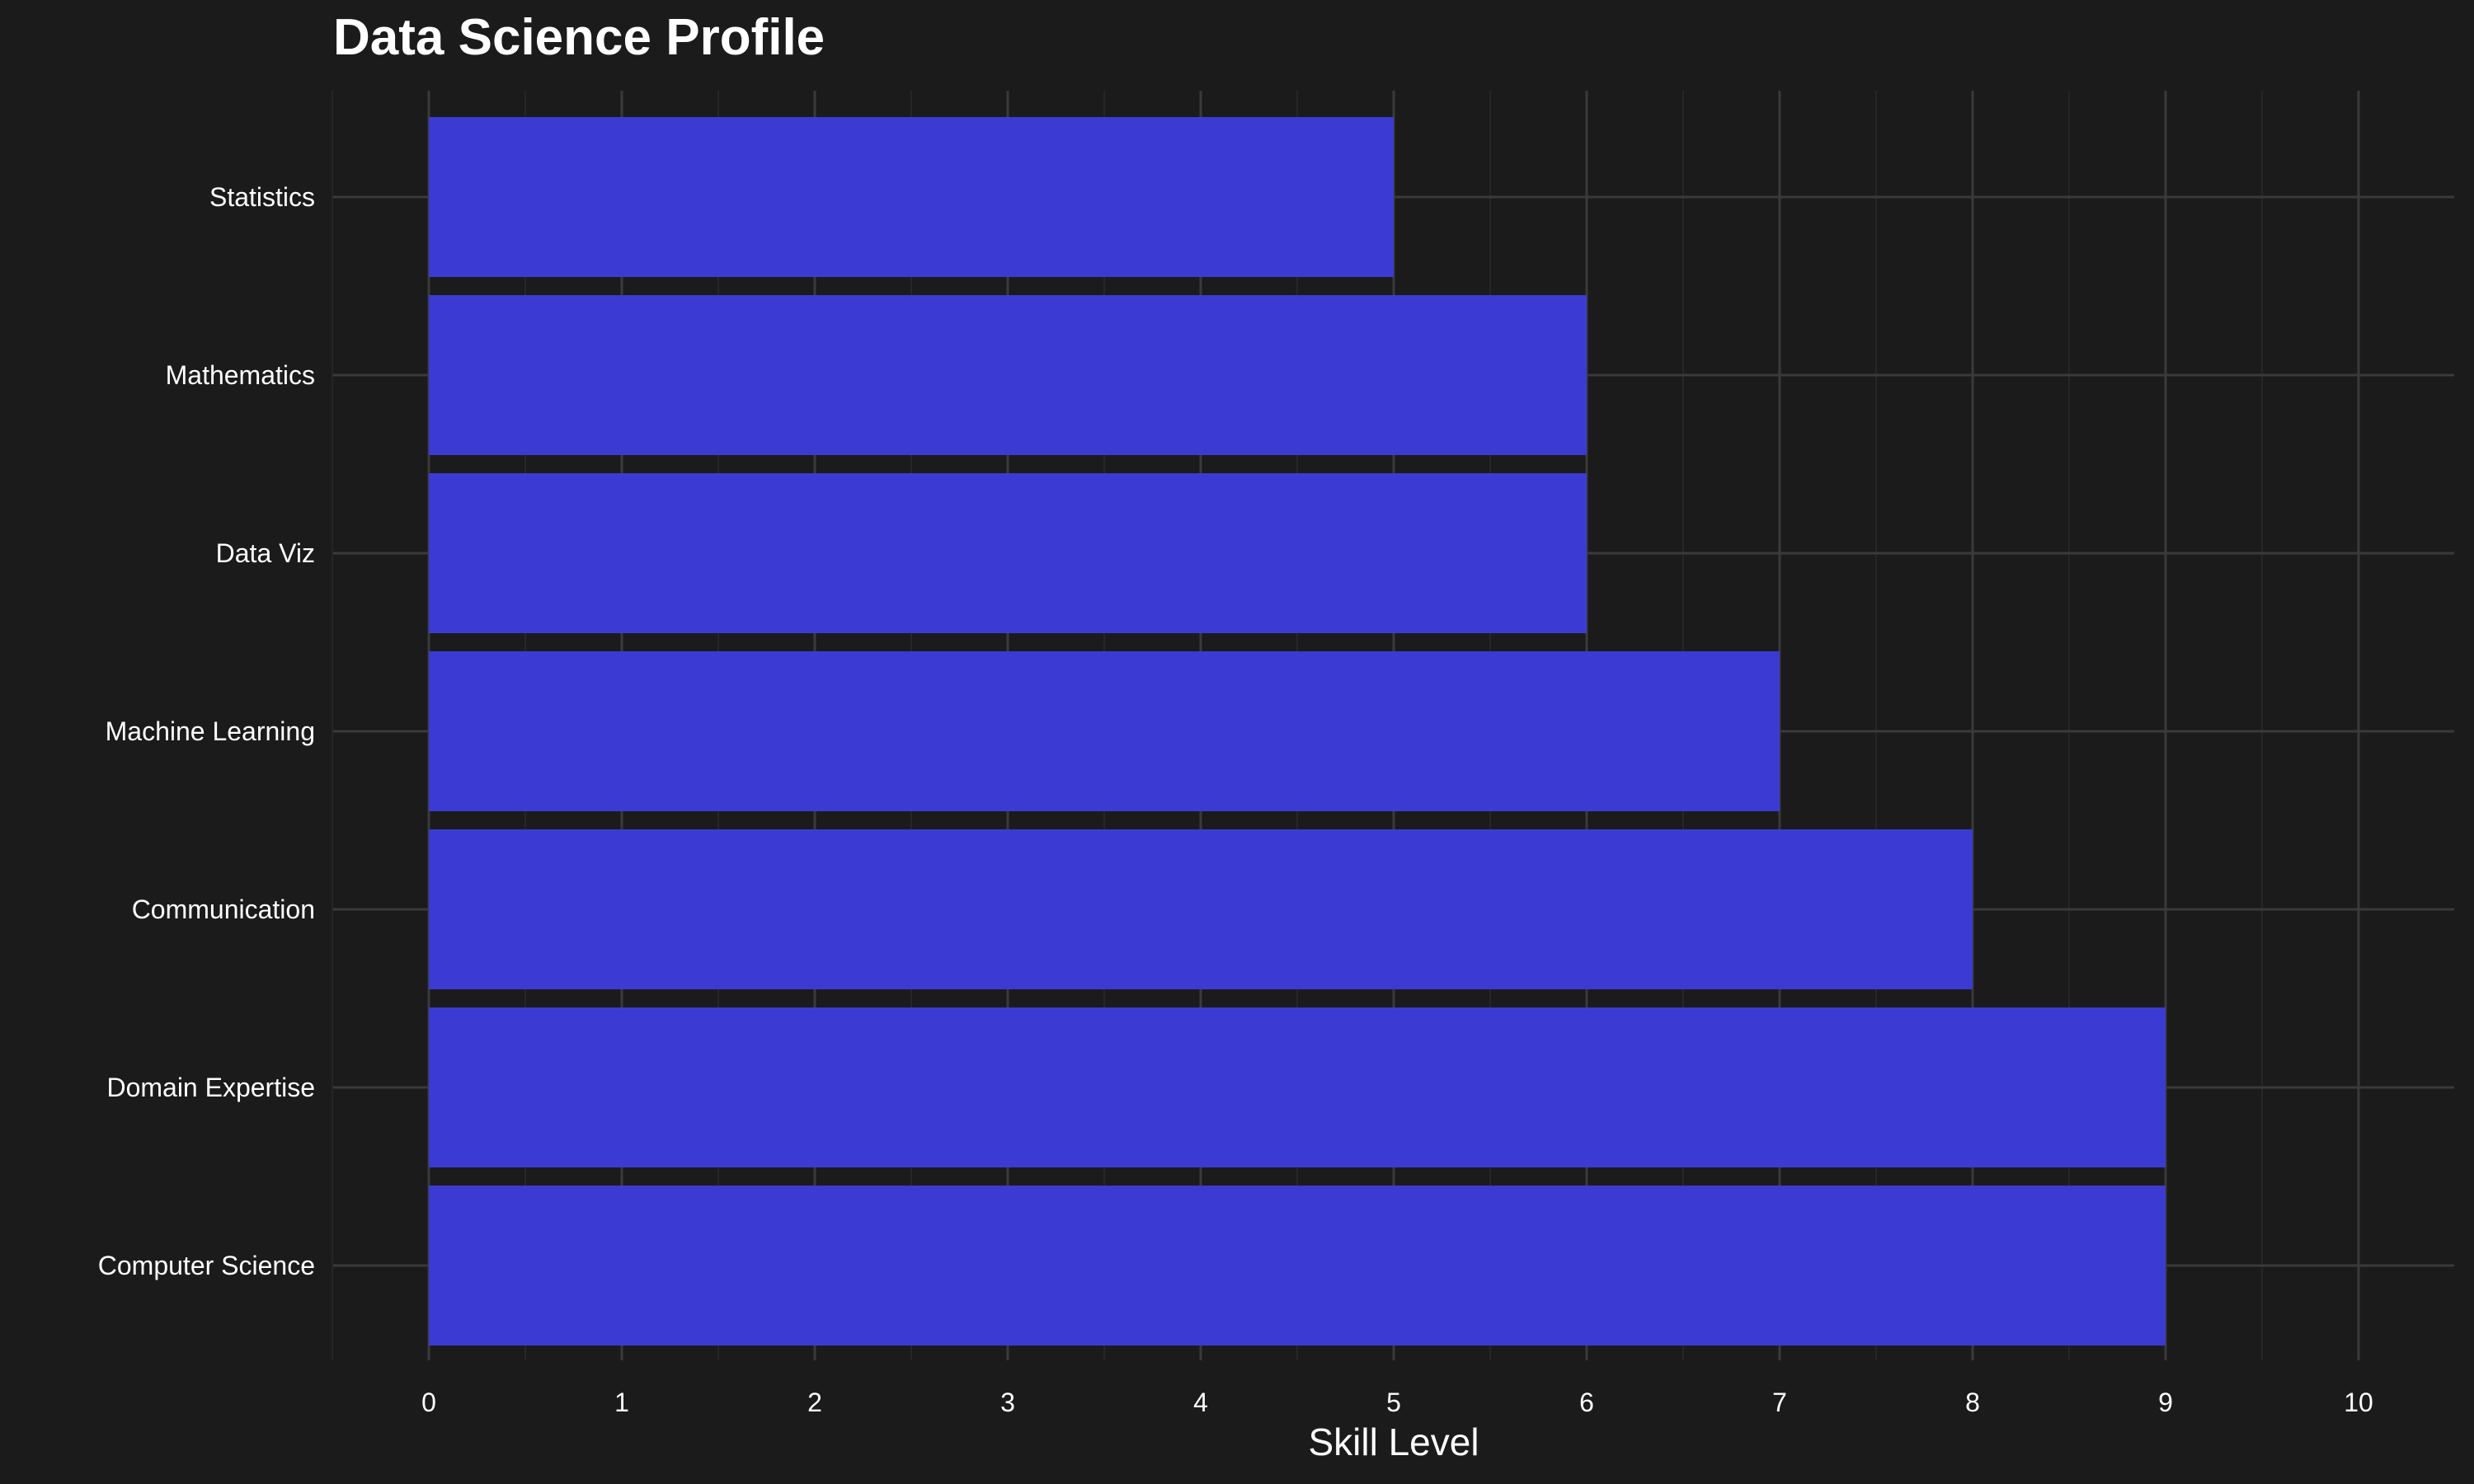  I want to click on x-tick-label: 10, so click(2358, 1402).